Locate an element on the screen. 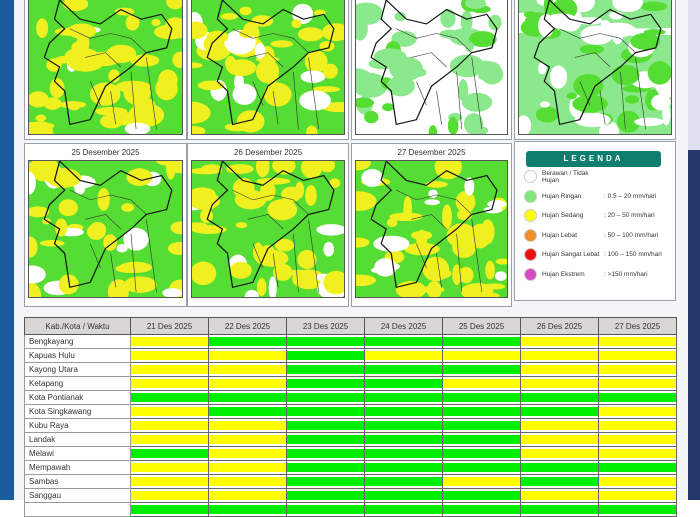 The height and width of the screenshot is (517, 700). header-date: 24 Des 2025 is located at coordinates (403, 326).